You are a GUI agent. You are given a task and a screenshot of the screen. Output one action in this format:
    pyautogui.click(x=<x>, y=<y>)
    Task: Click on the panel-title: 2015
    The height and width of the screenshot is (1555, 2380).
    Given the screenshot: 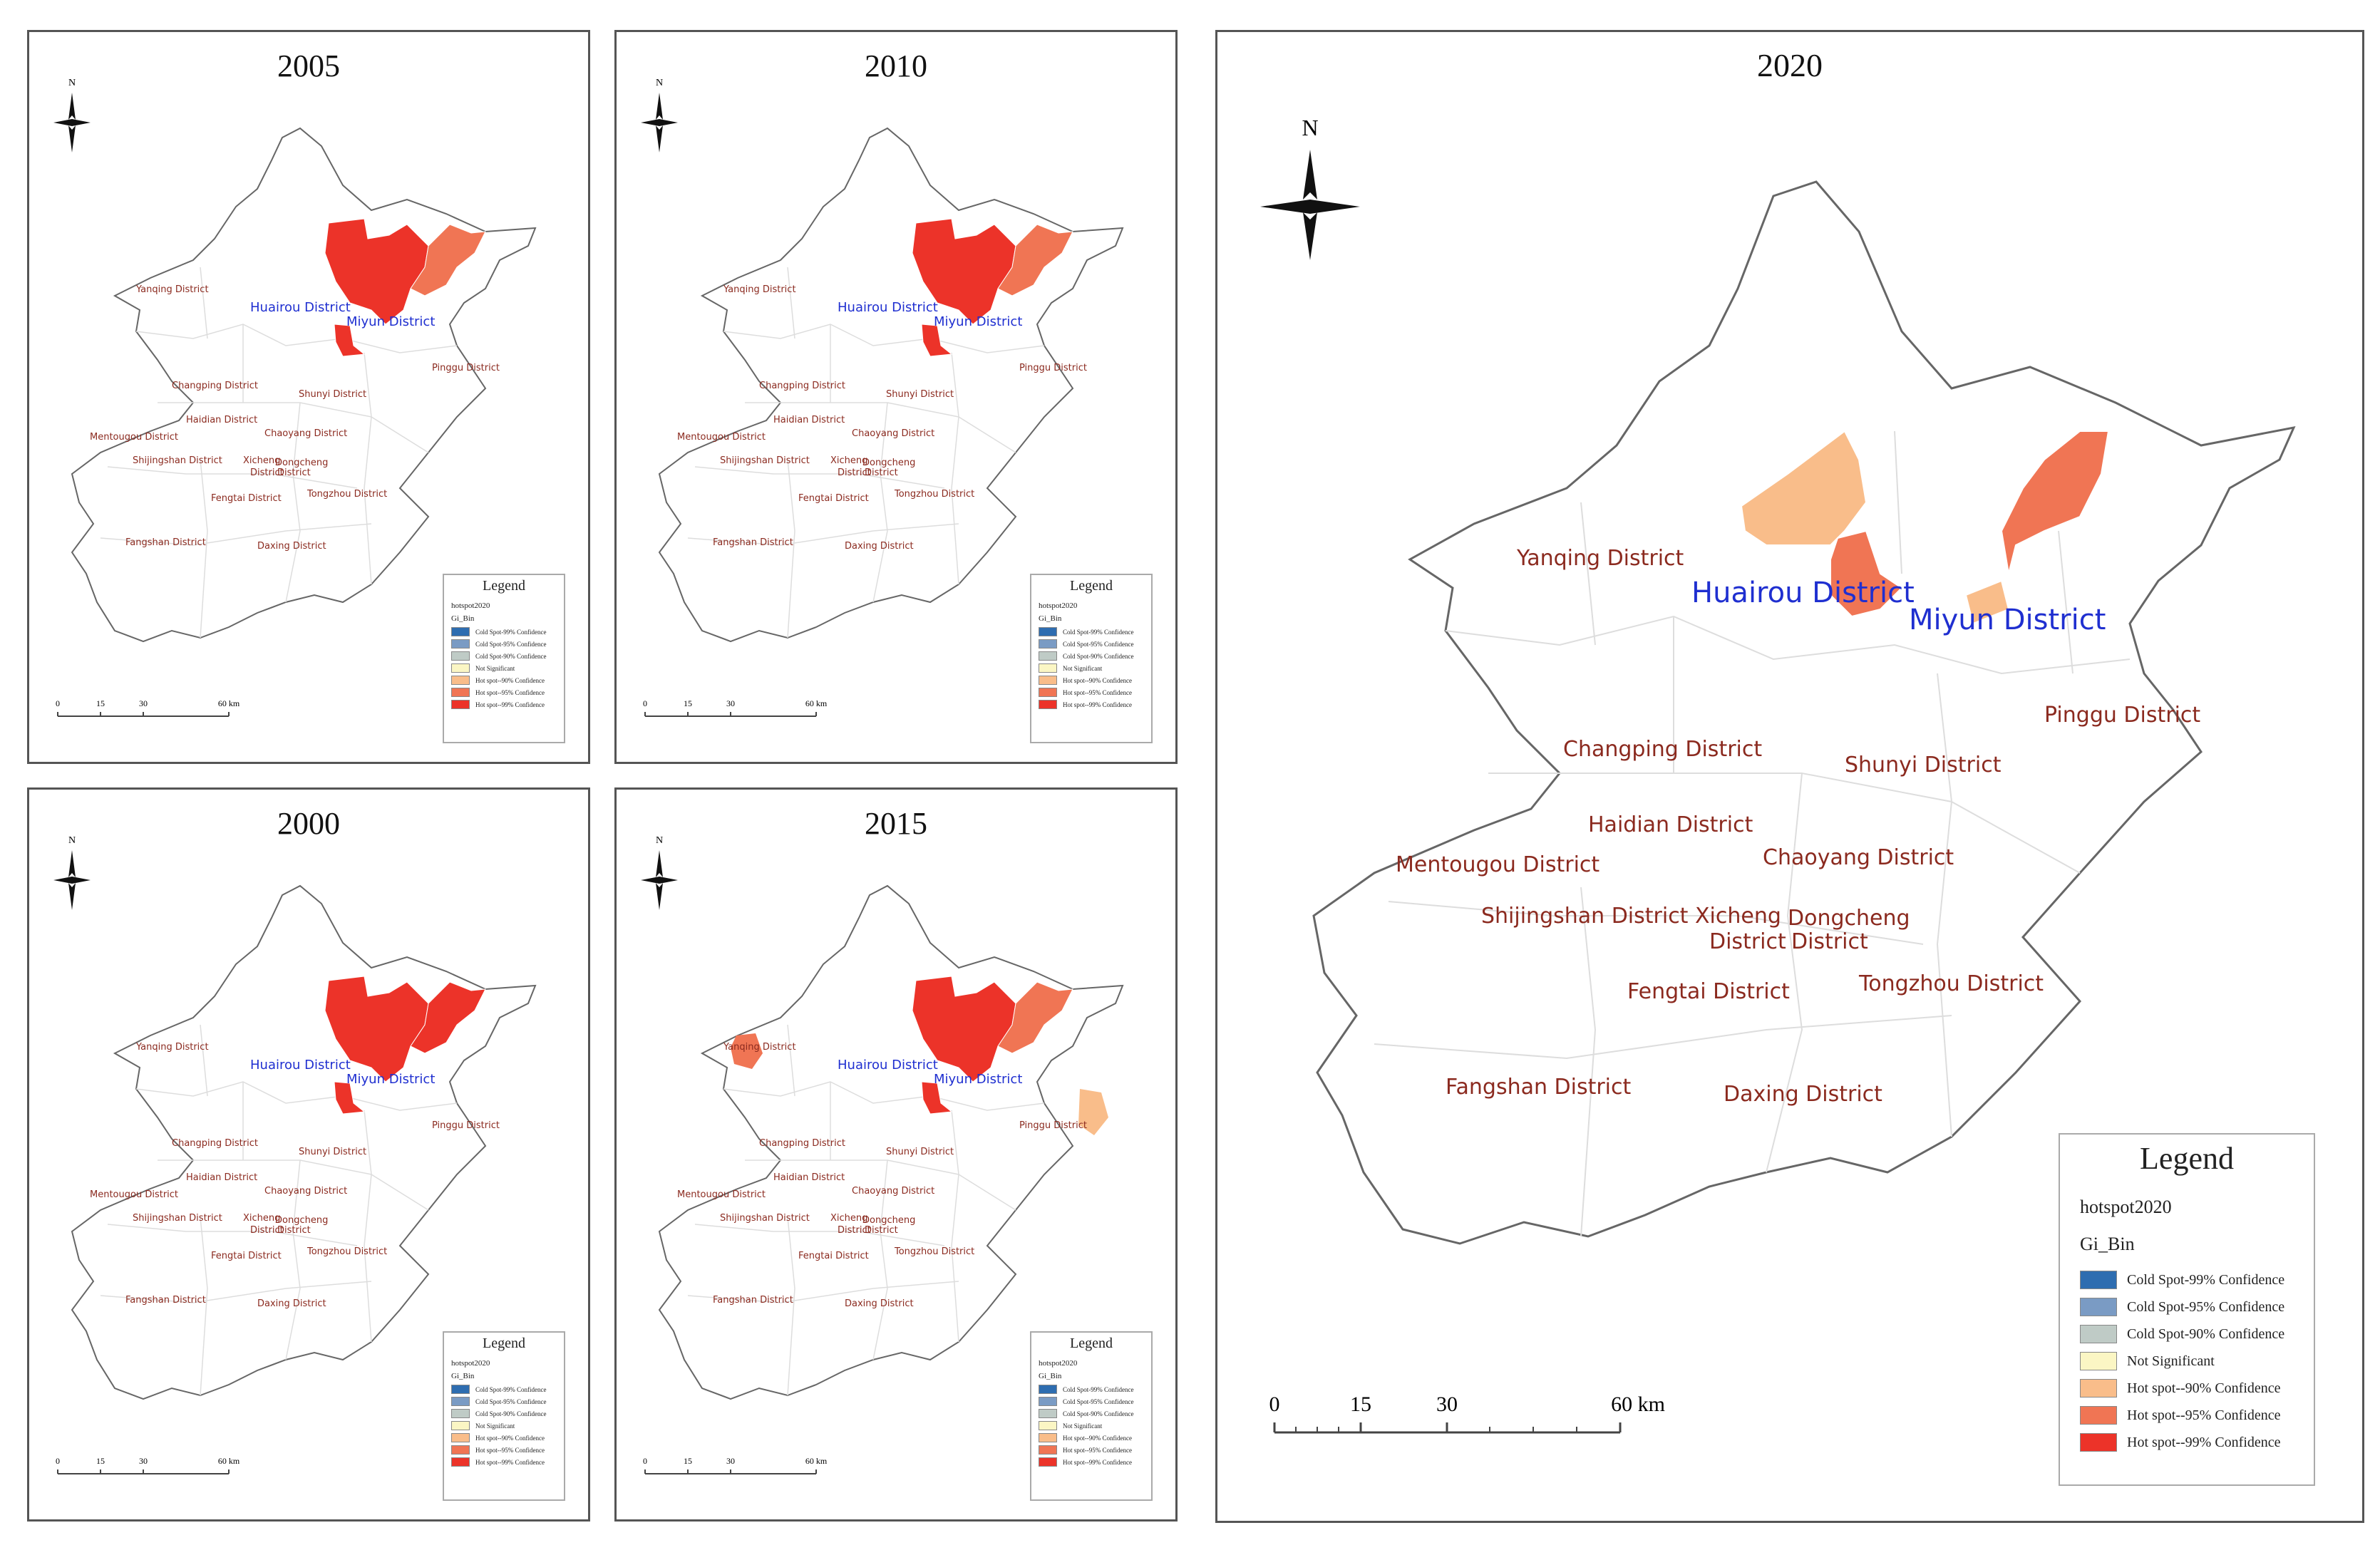 What is the action you would take?
    pyautogui.click(x=896, y=823)
    